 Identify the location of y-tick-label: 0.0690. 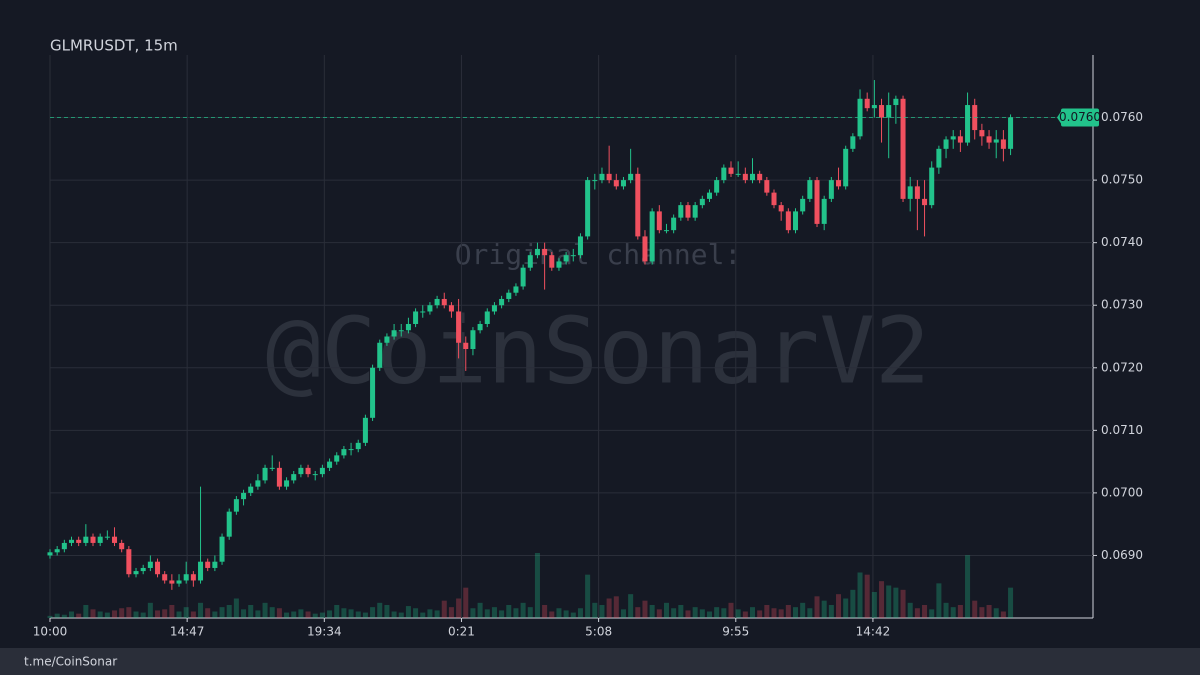
(1122, 555).